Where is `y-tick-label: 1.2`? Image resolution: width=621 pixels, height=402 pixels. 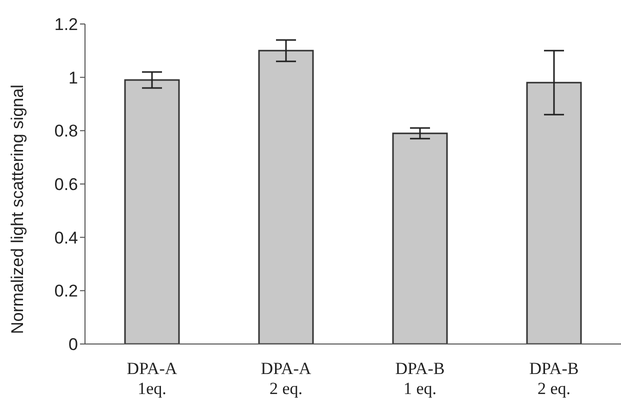 y-tick-label: 1.2 is located at coordinates (66, 24).